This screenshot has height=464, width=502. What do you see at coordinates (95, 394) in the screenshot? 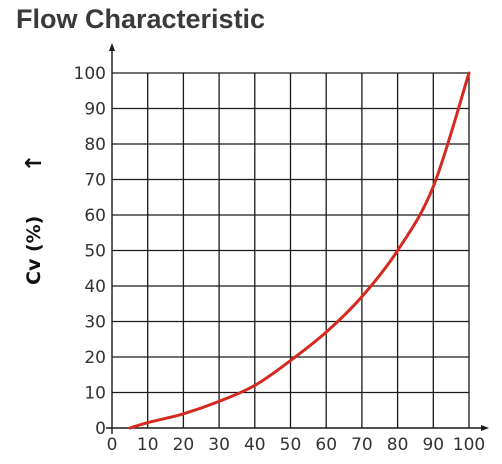
I see `y-tick-label: 10` at bounding box center [95, 394].